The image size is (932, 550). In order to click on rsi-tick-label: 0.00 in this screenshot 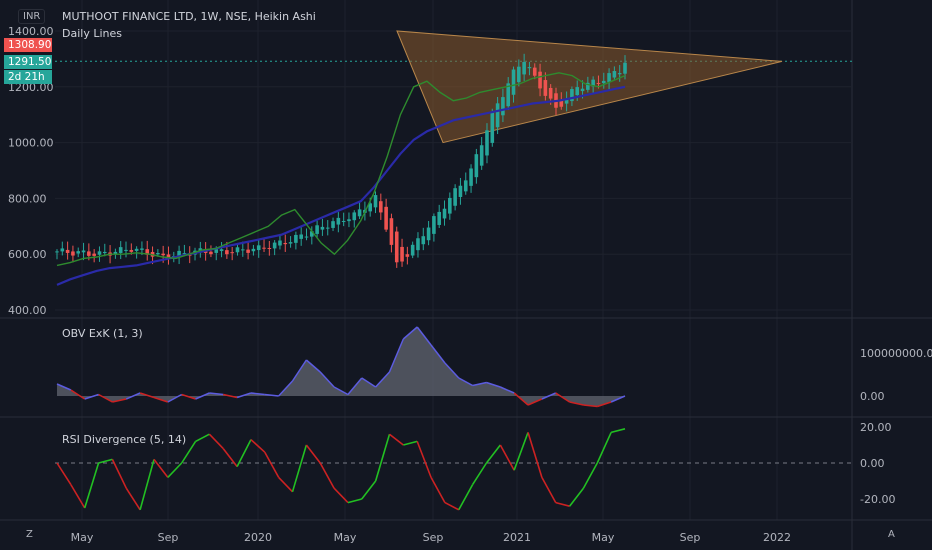, I will do `click(872, 463)`.